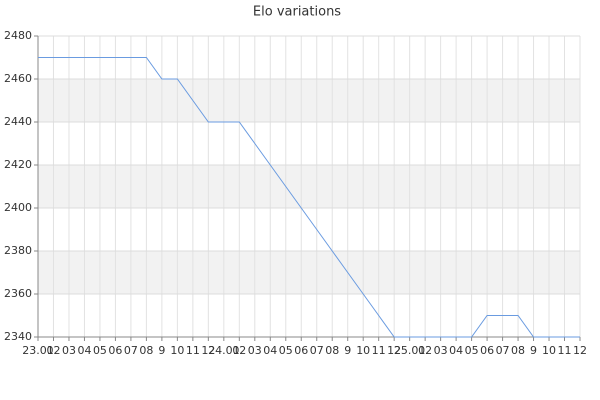  Describe the element at coordinates (18, 164) in the screenshot. I see `y-tick-label: 2420` at that location.